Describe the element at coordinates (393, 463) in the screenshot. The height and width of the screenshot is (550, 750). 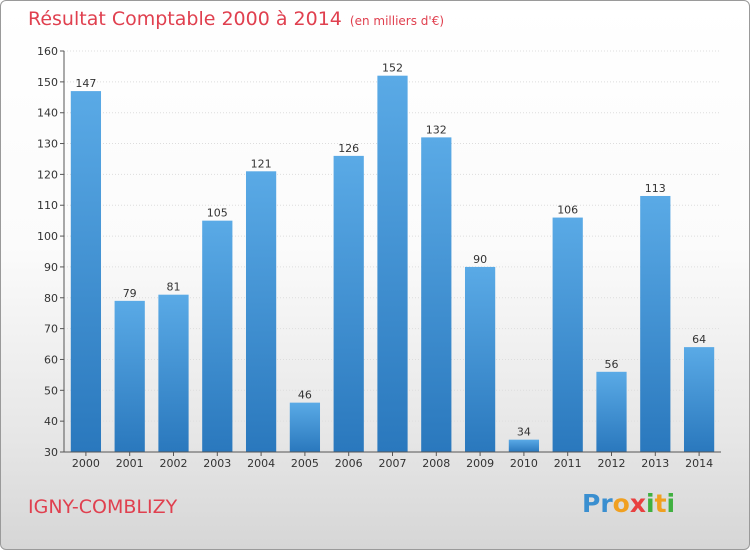
I see `x-tick-label-2007: 2007` at that location.